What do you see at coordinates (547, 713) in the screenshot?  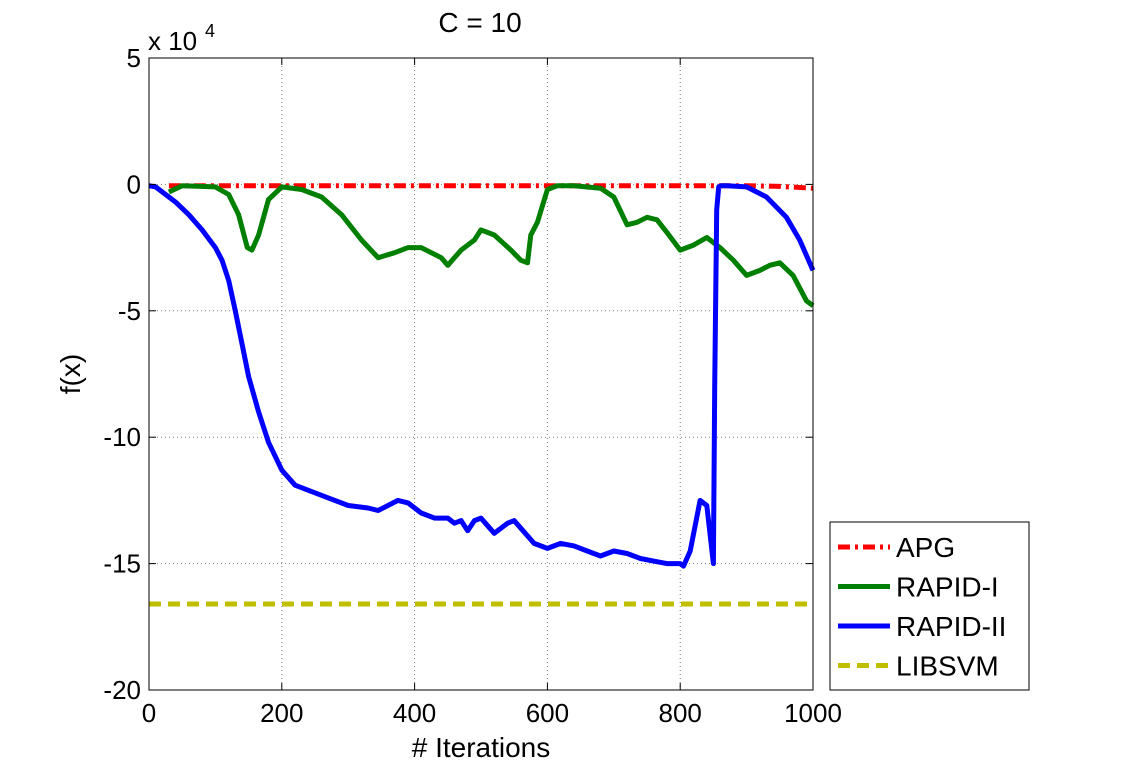 I see `x-tick-label-3: 600` at bounding box center [547, 713].